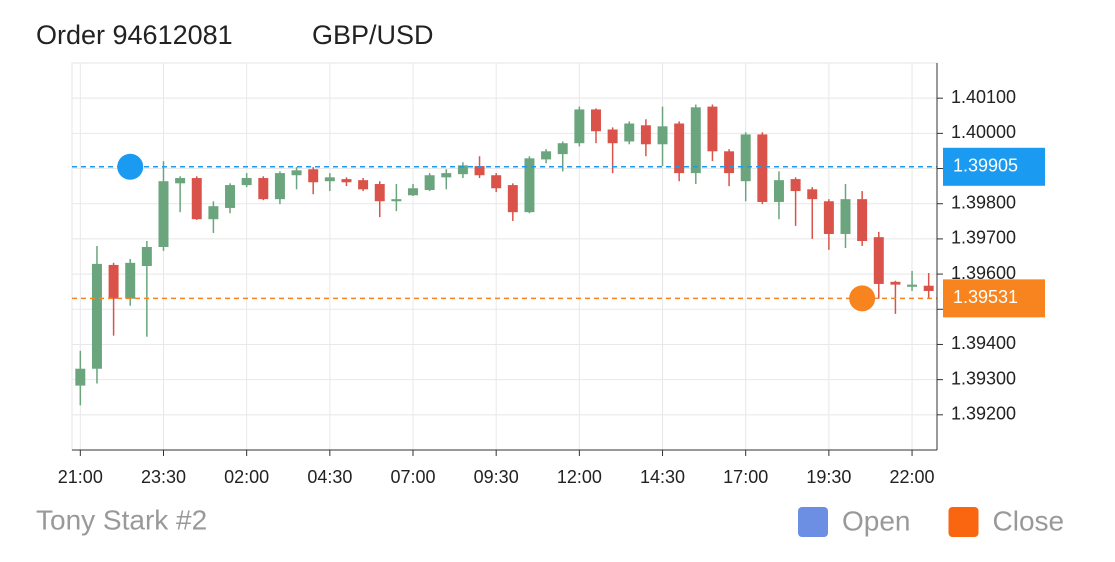  What do you see at coordinates (80, 477) in the screenshot?
I see `x-tick-label: 21:00` at bounding box center [80, 477].